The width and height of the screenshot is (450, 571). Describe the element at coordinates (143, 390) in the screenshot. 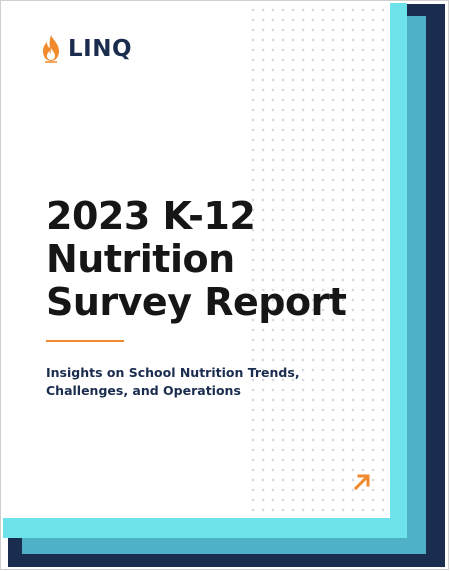

I see `subtitle-line-2: Challenges, and Operations` at that location.